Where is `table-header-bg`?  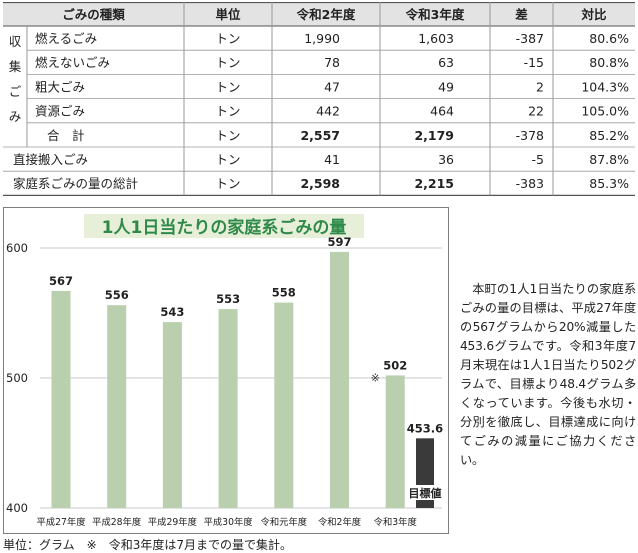
table-header-bg is located at coordinates (319, 14).